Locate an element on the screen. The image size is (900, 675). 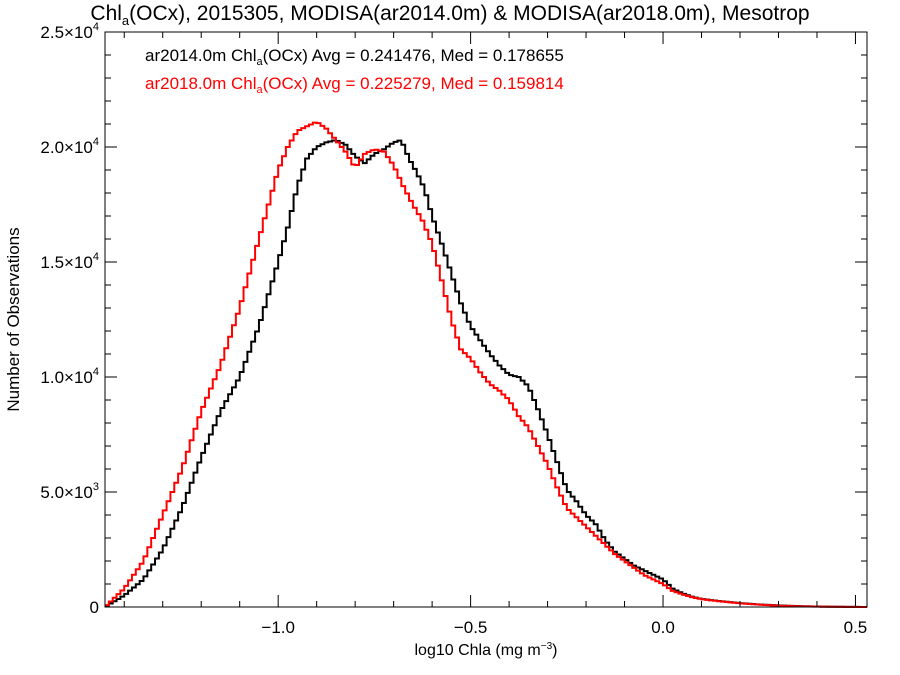
y-tick-label: 0 is located at coordinates (94, 607).